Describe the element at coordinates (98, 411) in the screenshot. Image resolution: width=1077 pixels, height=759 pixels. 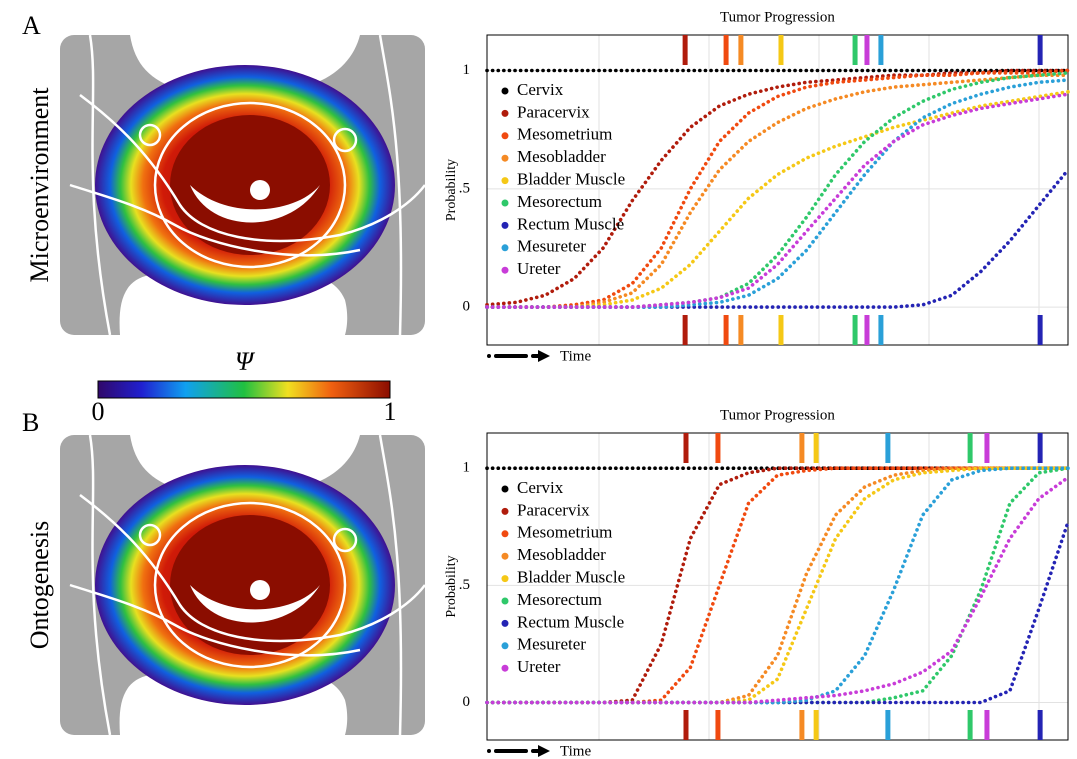
I see `colorbar-tick-label: 0` at that location.